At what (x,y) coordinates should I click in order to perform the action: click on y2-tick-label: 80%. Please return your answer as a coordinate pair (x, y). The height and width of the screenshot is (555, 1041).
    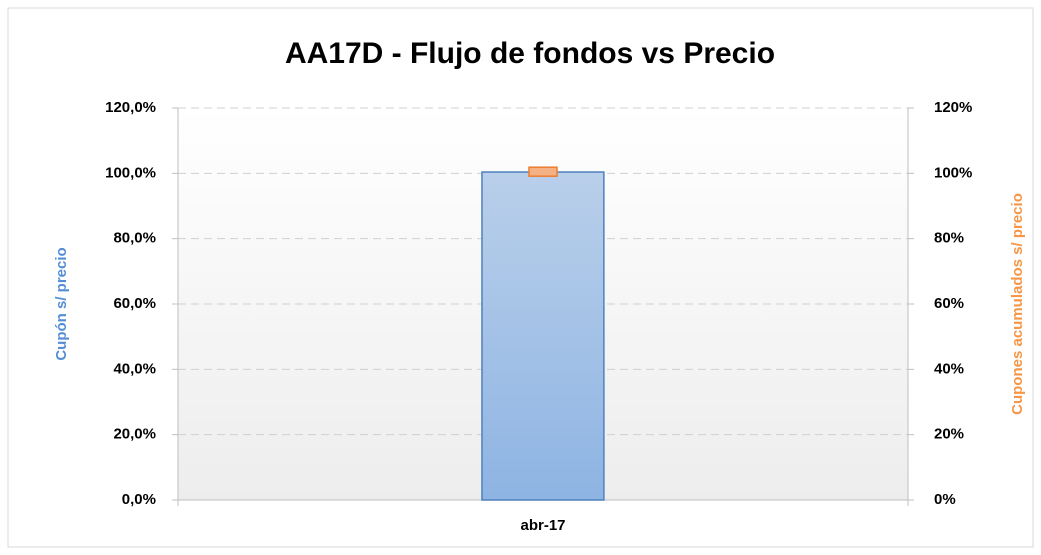
    Looking at the image, I should click on (949, 238).